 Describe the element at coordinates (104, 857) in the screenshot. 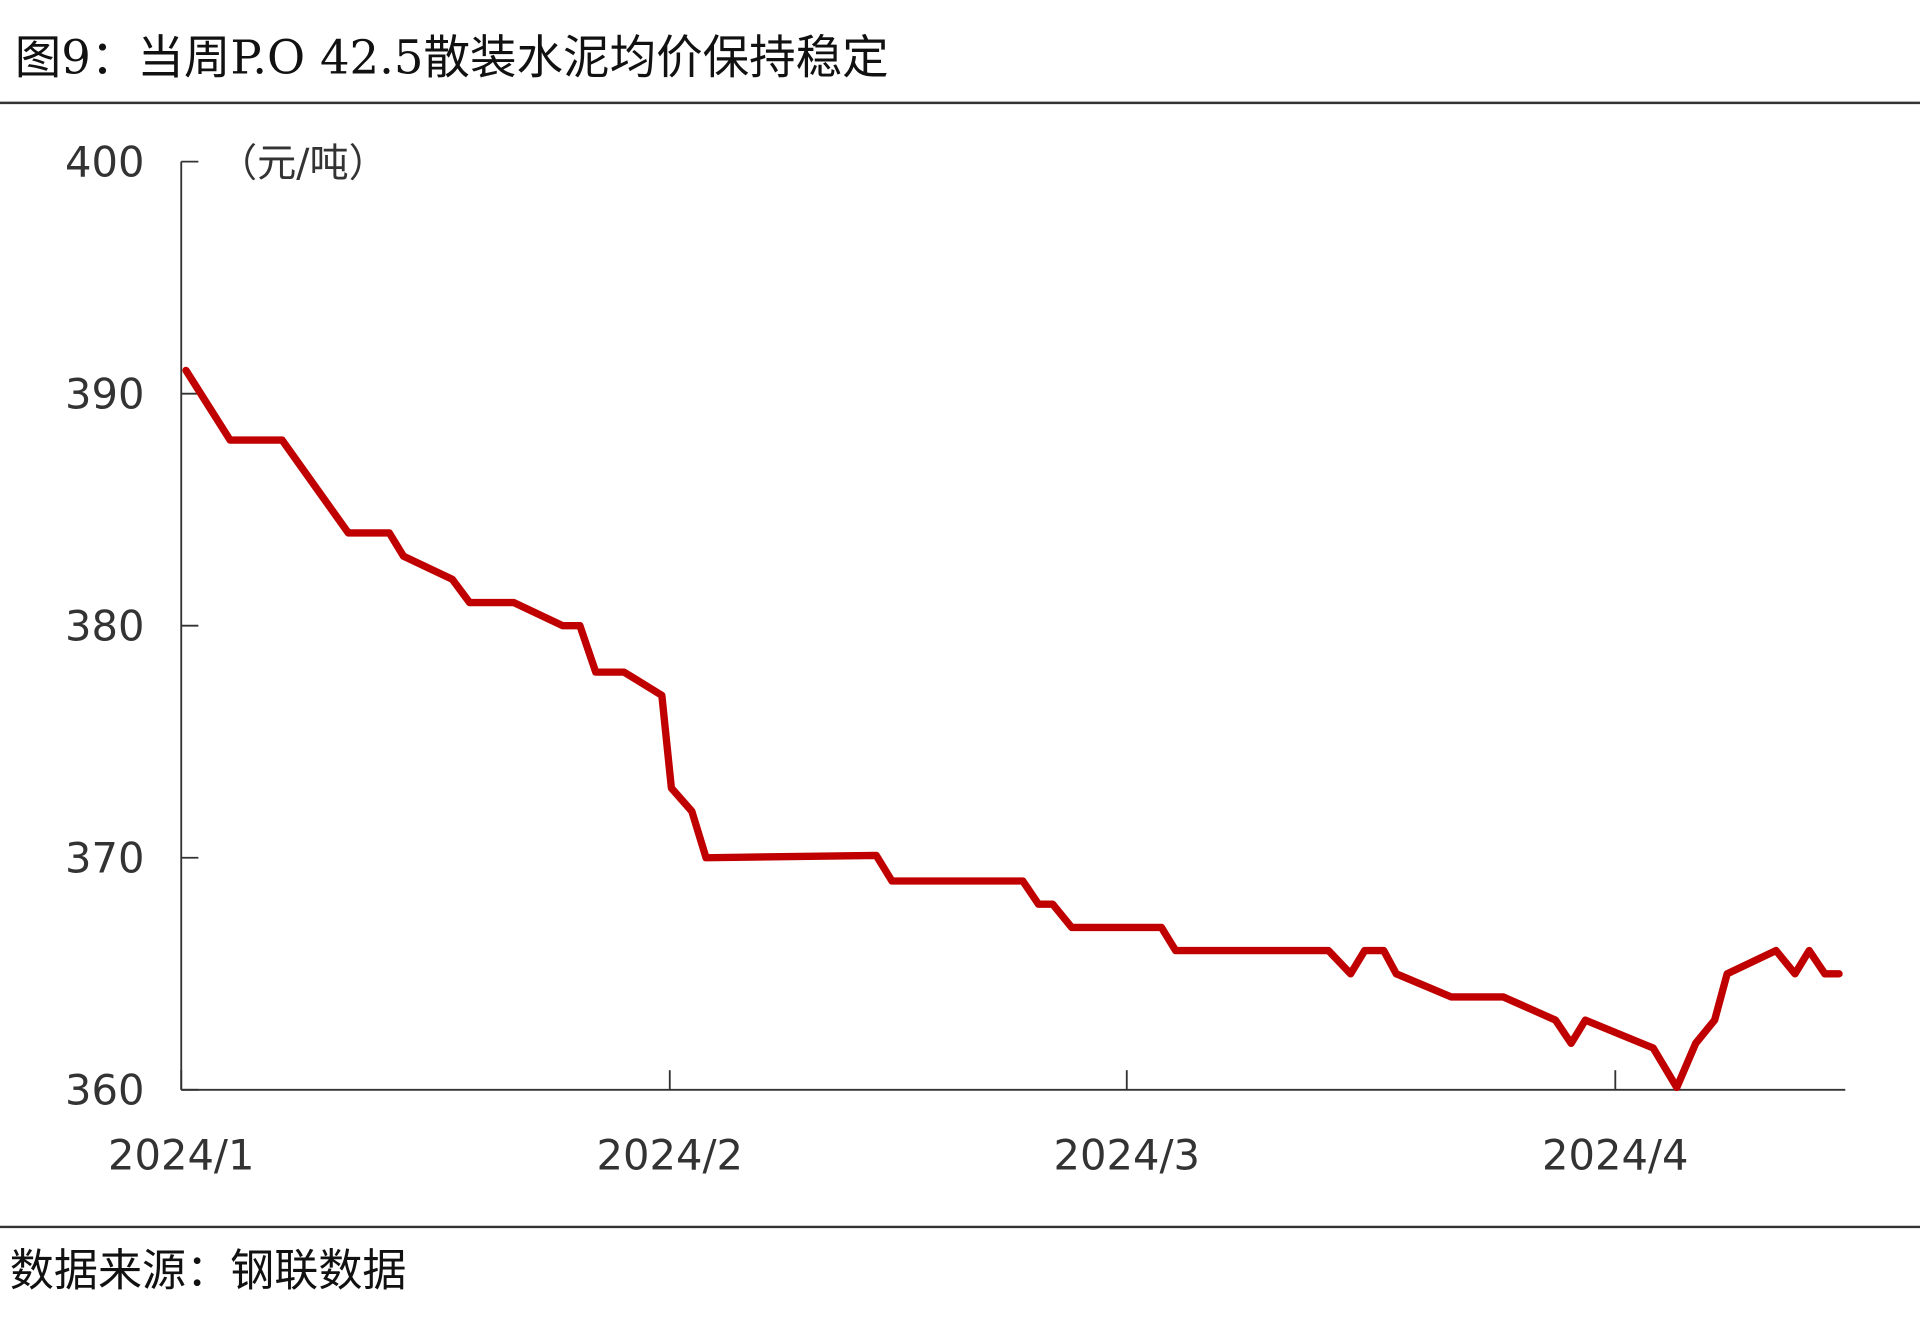

I see `y-tick-label: 370` at that location.